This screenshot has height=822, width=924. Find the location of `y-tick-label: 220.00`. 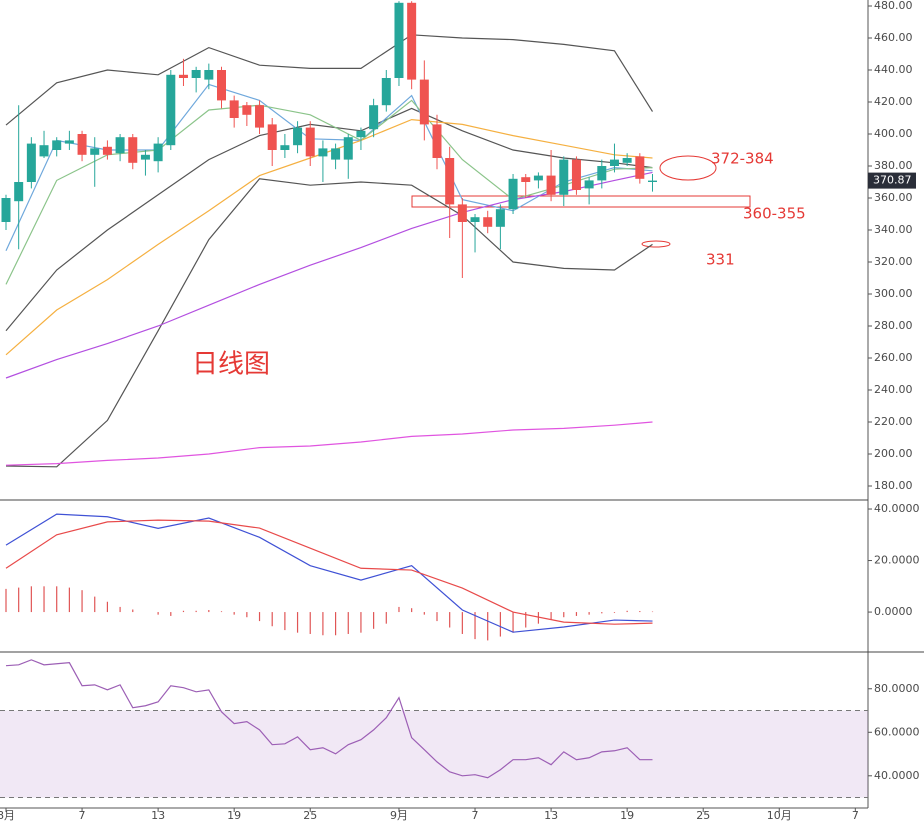

y-tick-label: 220.00 is located at coordinates (893, 421).